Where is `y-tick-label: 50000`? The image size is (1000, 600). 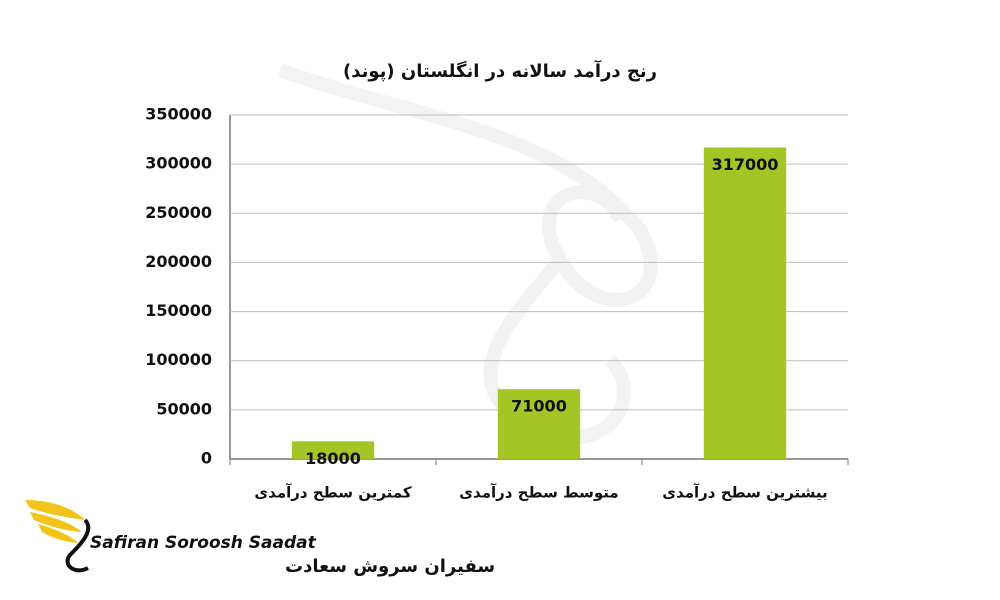
y-tick-label: 50000 is located at coordinates (184, 408).